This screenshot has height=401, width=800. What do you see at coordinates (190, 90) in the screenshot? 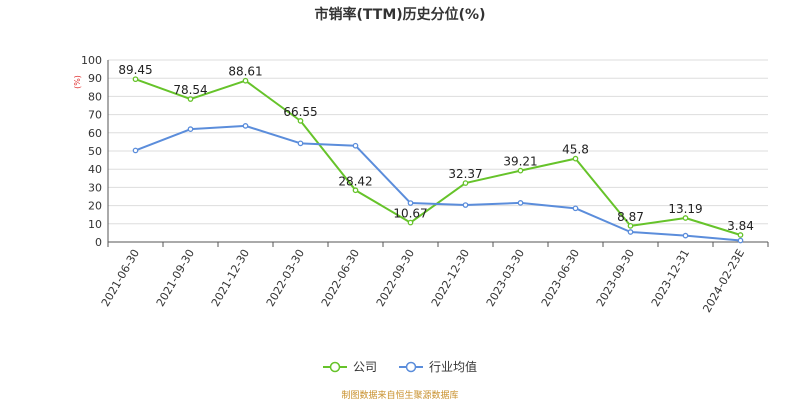
I see `data-label: 78.54` at bounding box center [190, 90].